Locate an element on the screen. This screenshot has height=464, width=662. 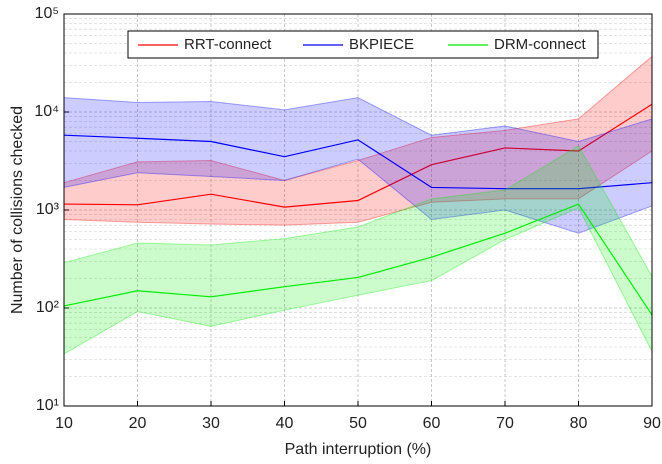
legend-label: BKPIECE is located at coordinates (381, 44).